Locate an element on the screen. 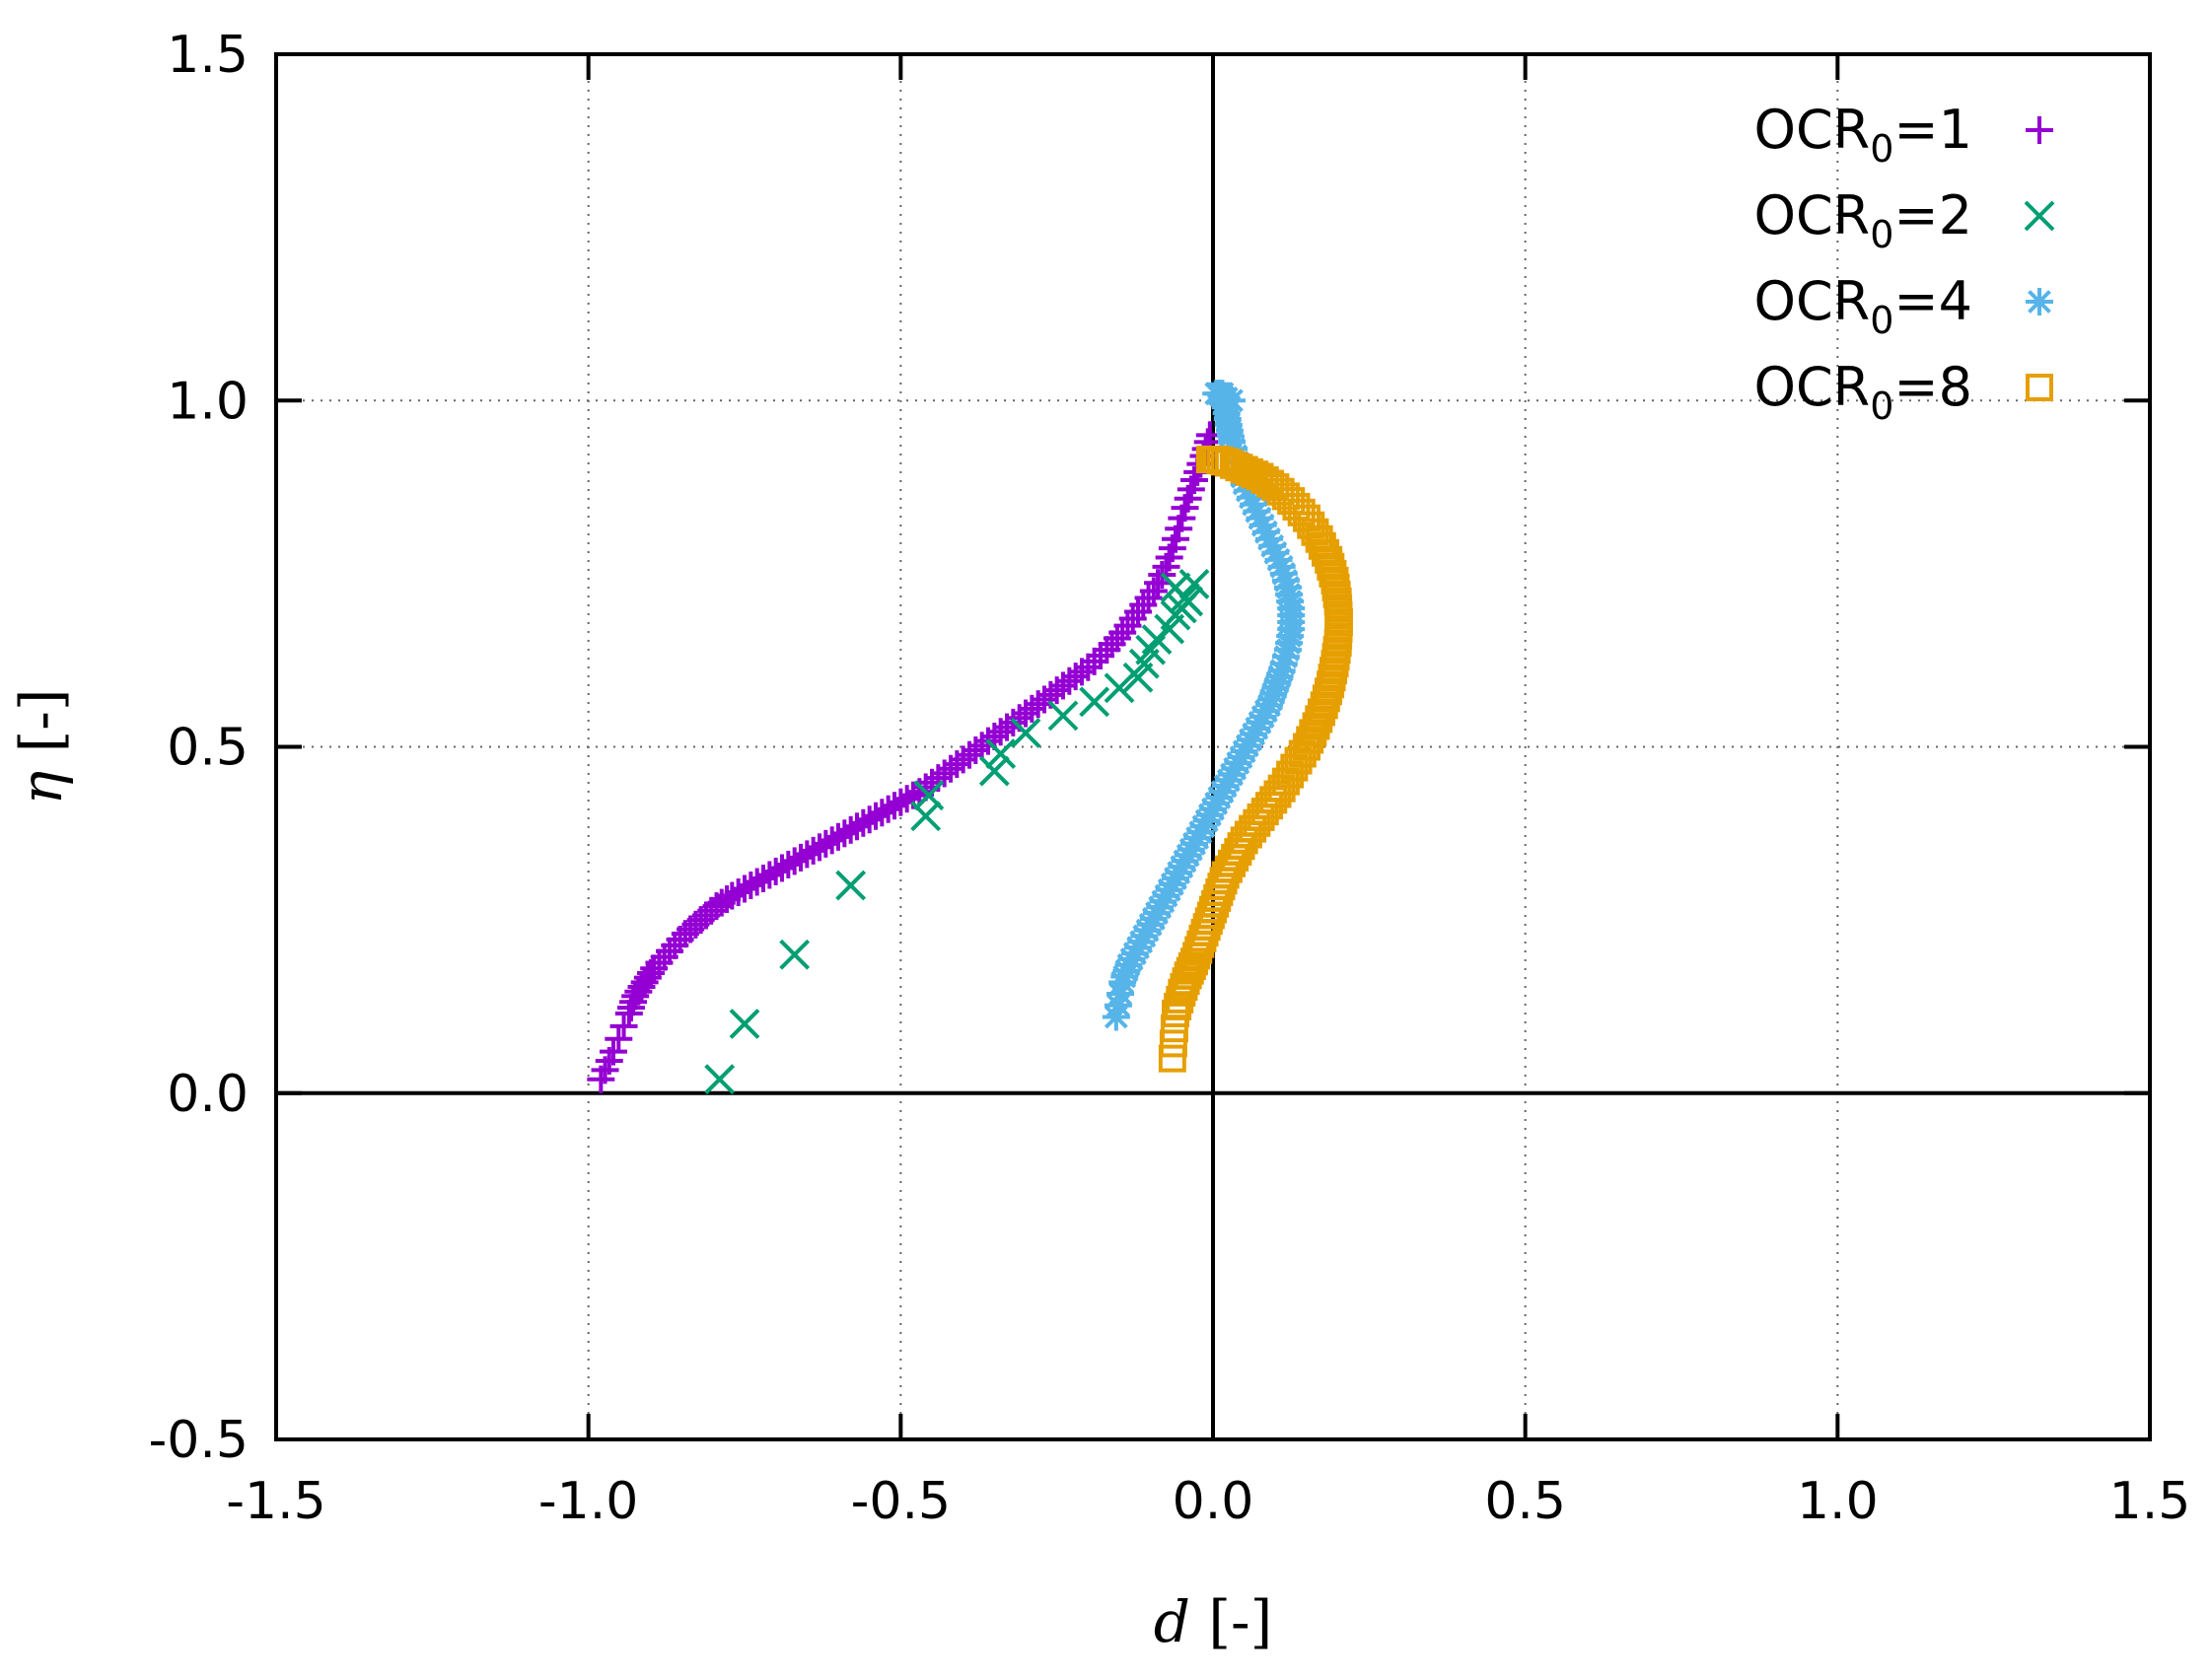 This screenshot has height=1679, width=2212. legend-entry-1: OCR0=1 is located at coordinates (1903, 135).